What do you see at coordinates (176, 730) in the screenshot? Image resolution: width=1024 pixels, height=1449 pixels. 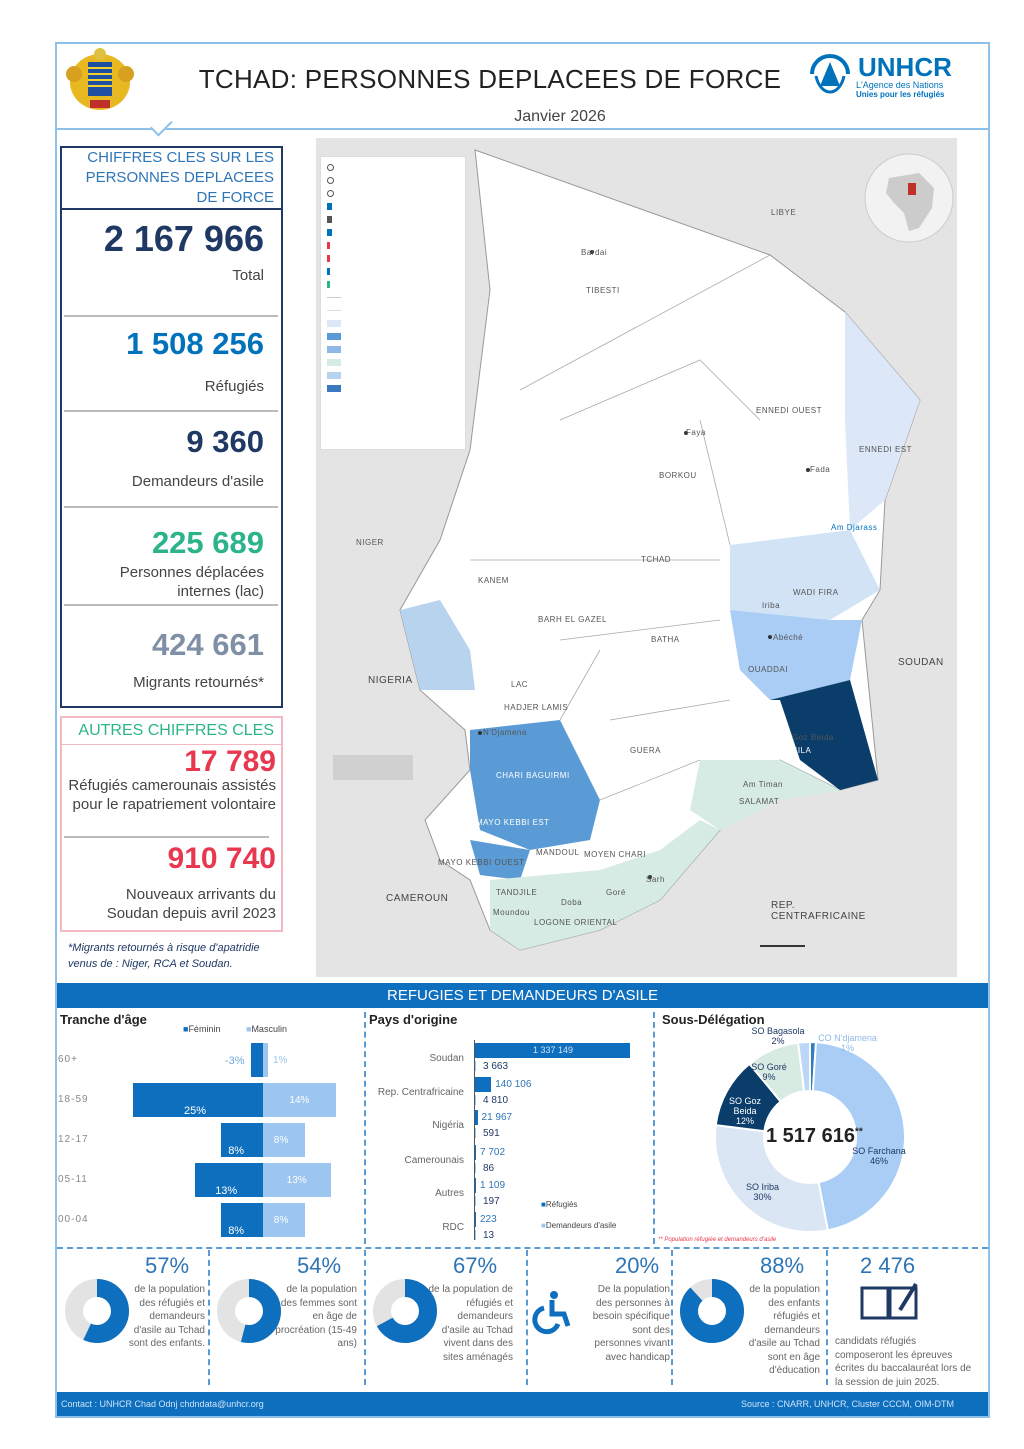 I see `other-figures-heading: AUTRES CHIFFRES CLES` at bounding box center [176, 730].